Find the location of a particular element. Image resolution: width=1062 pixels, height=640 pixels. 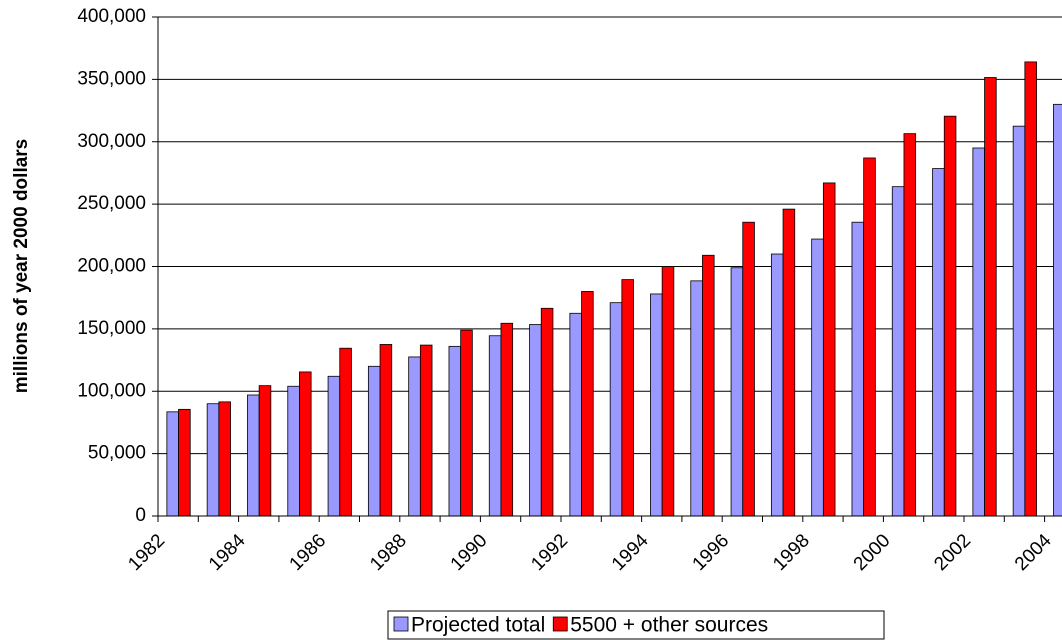

y-tick-label: 300,000 is located at coordinates (111, 141).